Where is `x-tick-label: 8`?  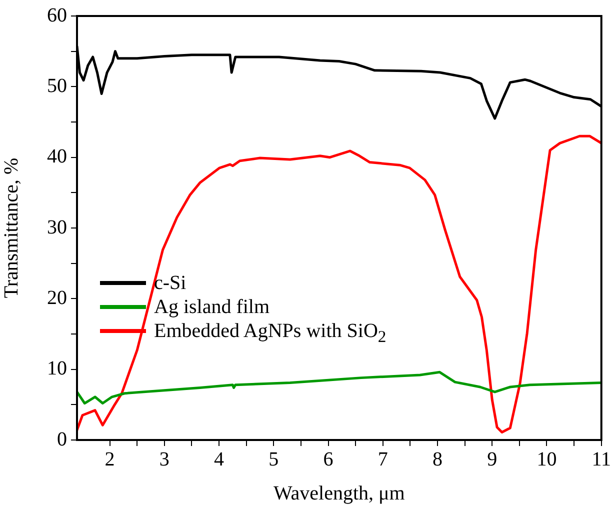
x-tick-label: 8 is located at coordinates (437, 459).